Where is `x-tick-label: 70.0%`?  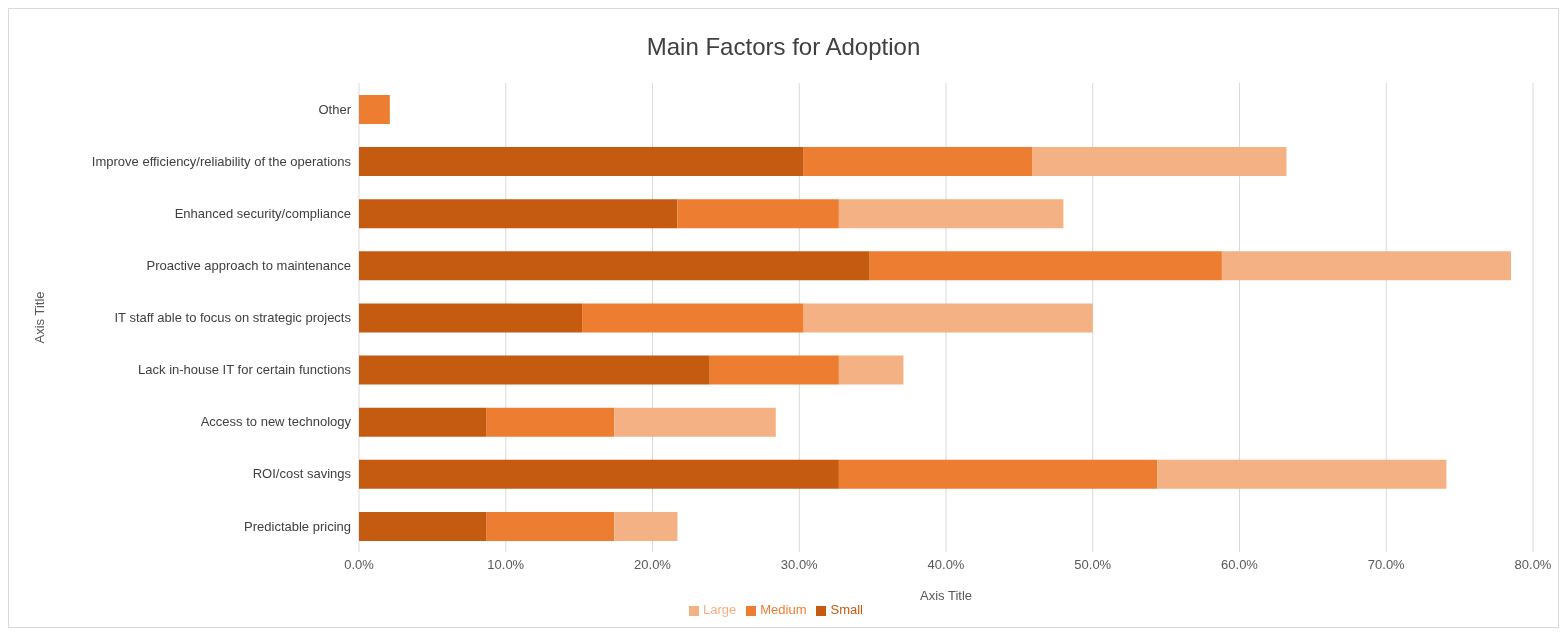 x-tick-label: 70.0% is located at coordinates (1386, 565).